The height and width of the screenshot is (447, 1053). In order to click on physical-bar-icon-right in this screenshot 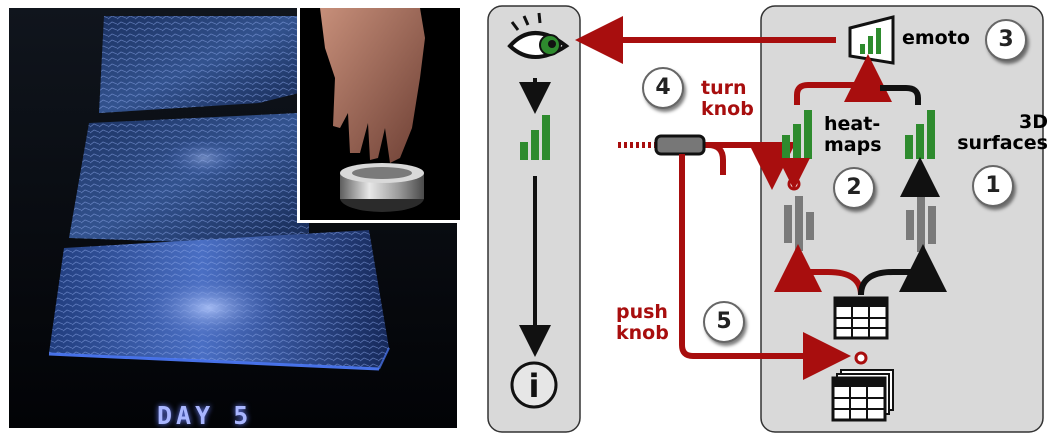, I will do `click(921, 224)`.